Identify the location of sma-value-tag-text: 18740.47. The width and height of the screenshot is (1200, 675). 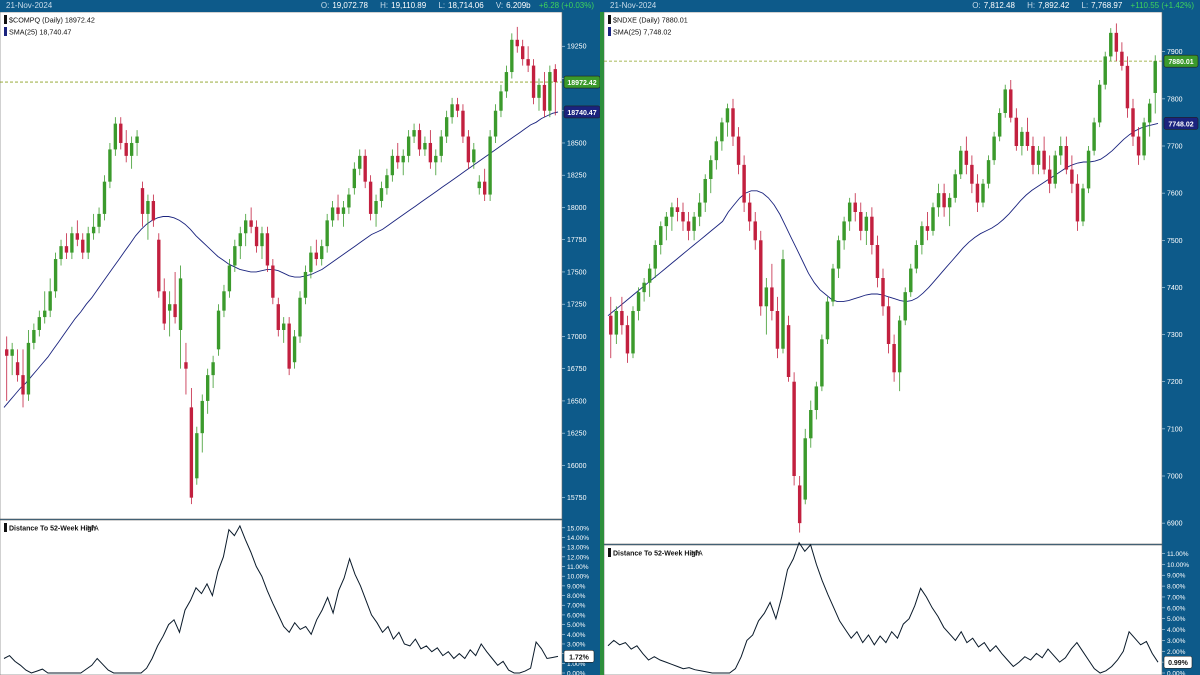
(581, 113).